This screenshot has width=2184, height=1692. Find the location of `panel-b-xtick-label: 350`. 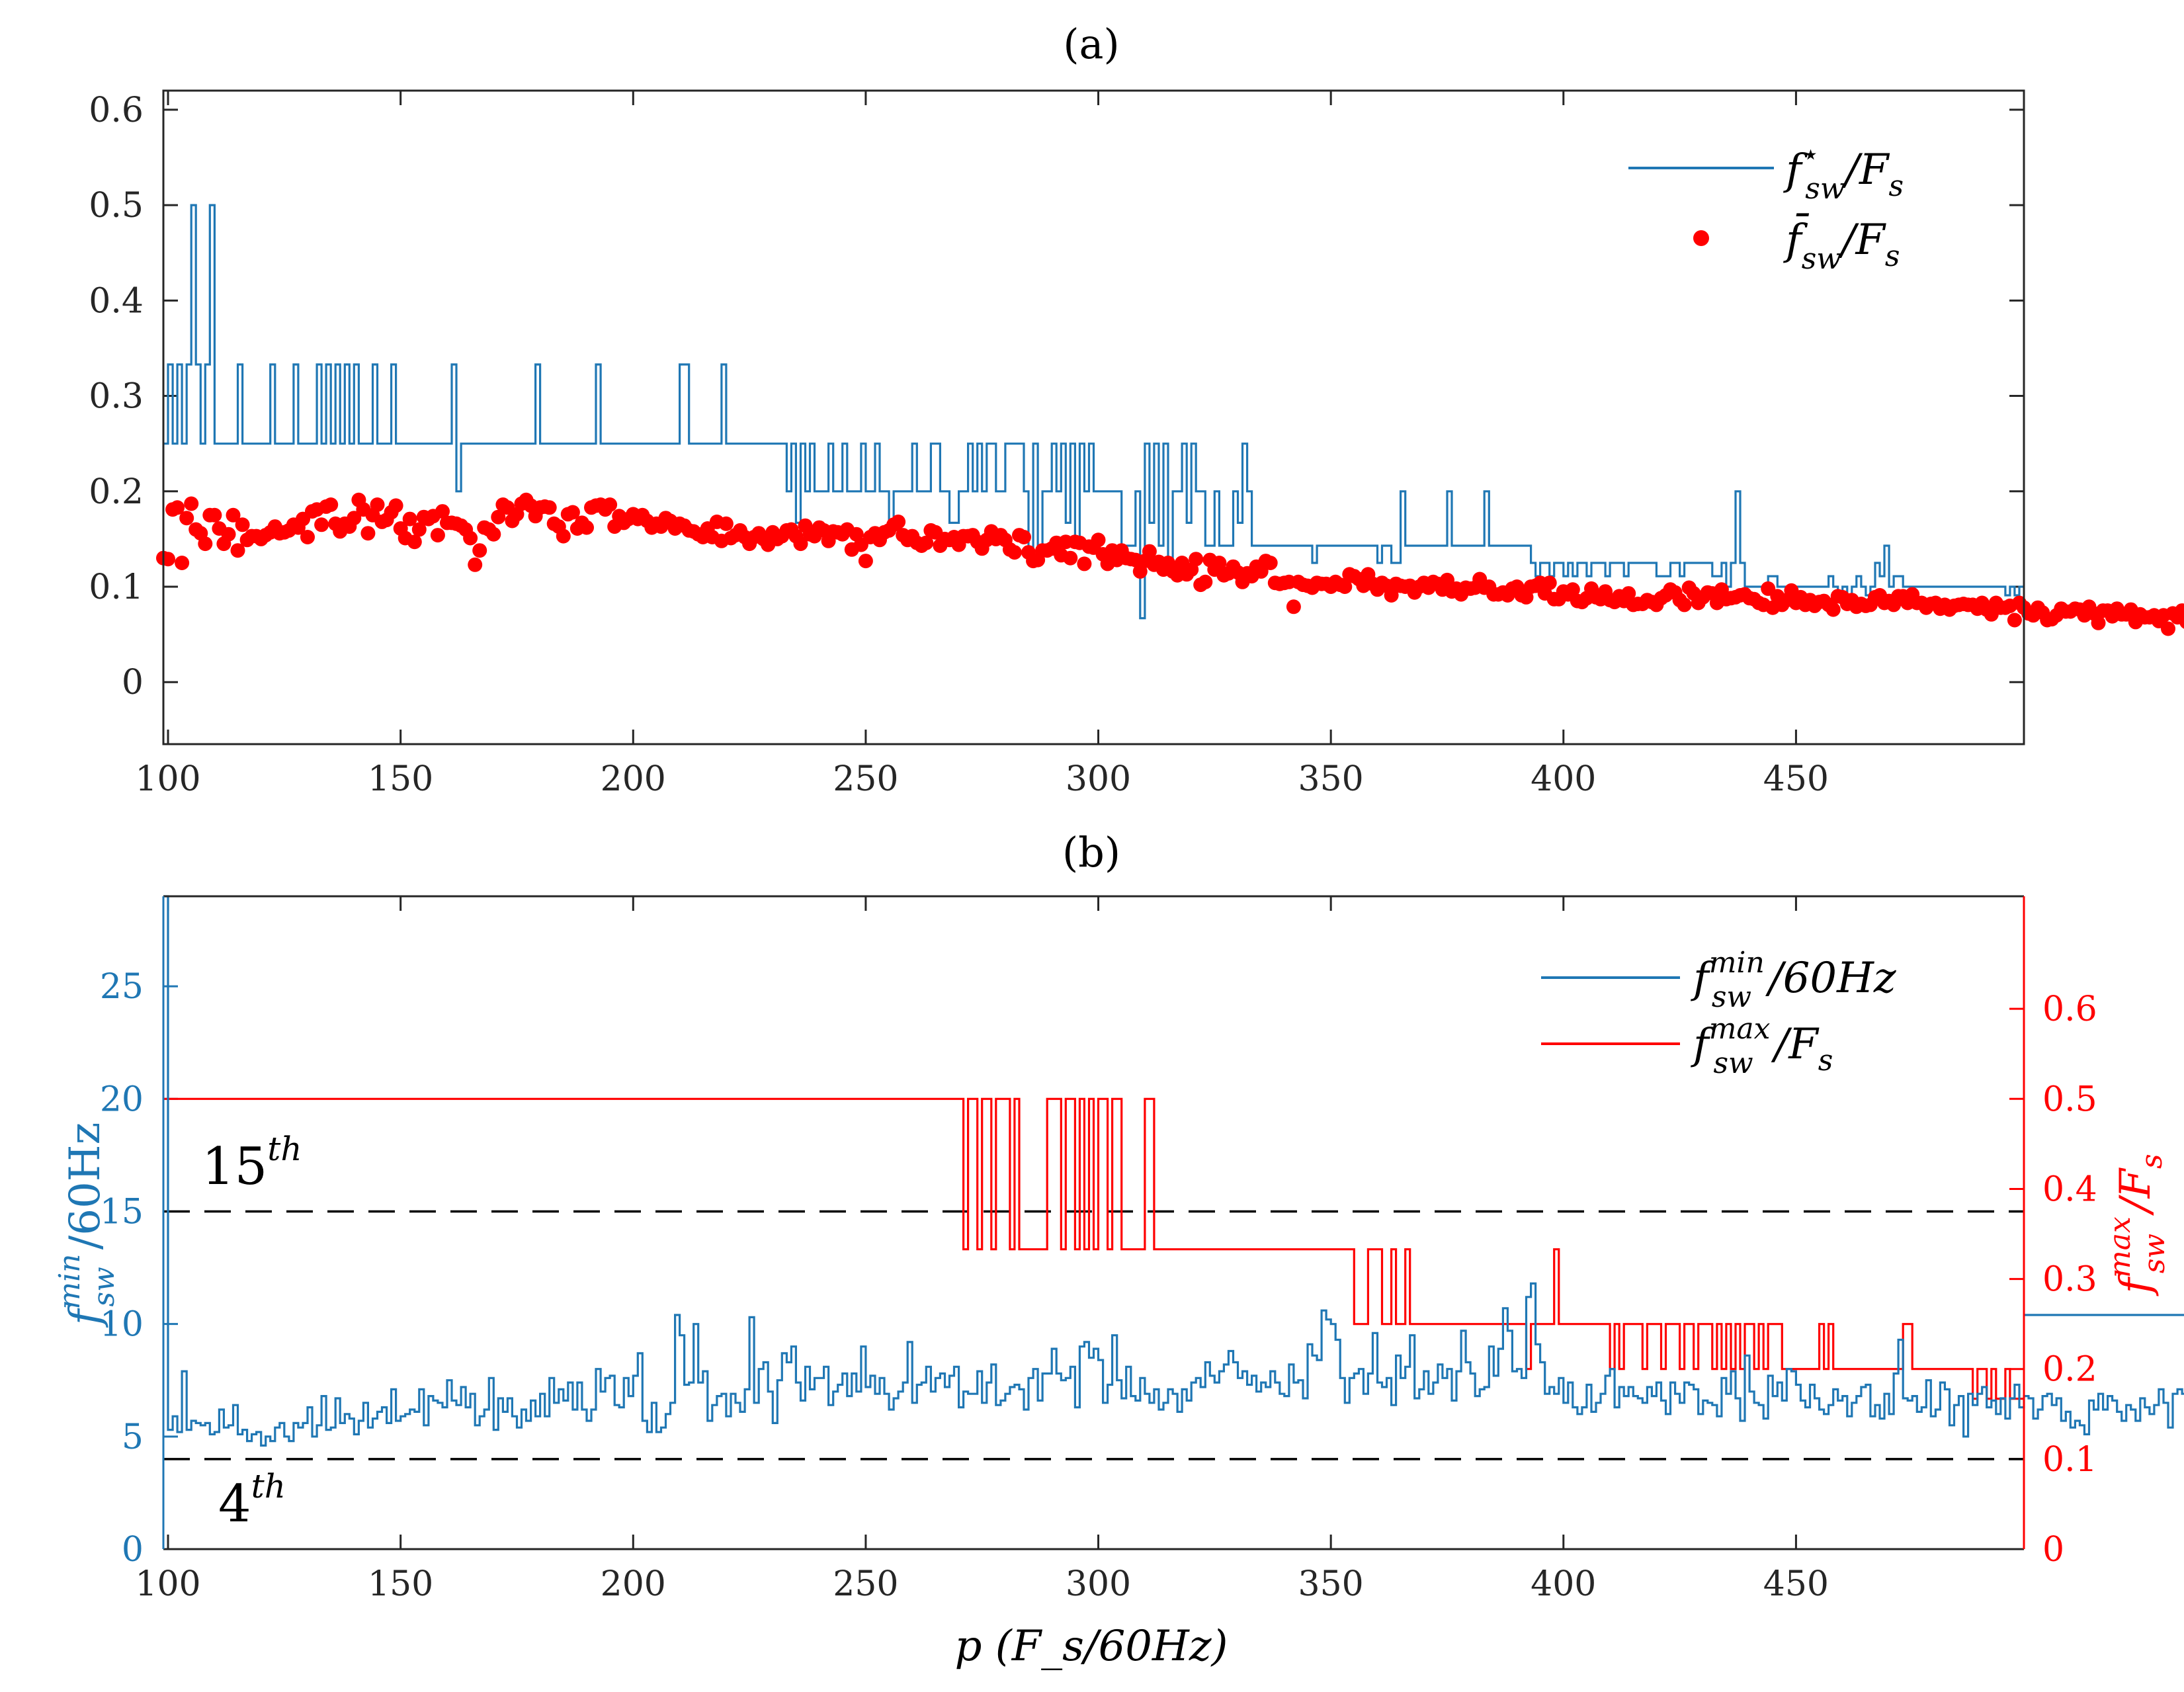

panel-b-xtick-label: 350 is located at coordinates (1331, 1584).